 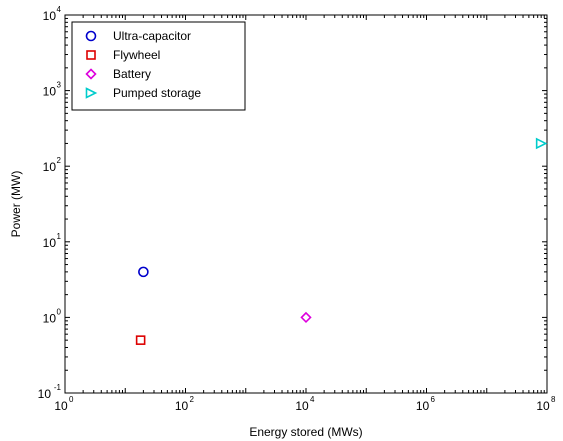 I want to click on data-point-triangle-right, so click(x=541, y=143).